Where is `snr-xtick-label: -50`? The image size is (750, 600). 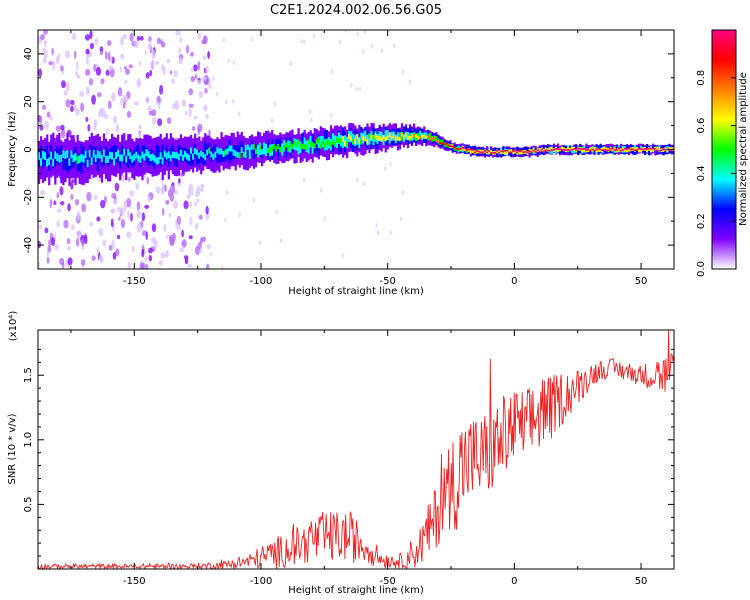 snr-xtick-label: -50 is located at coordinates (388, 581).